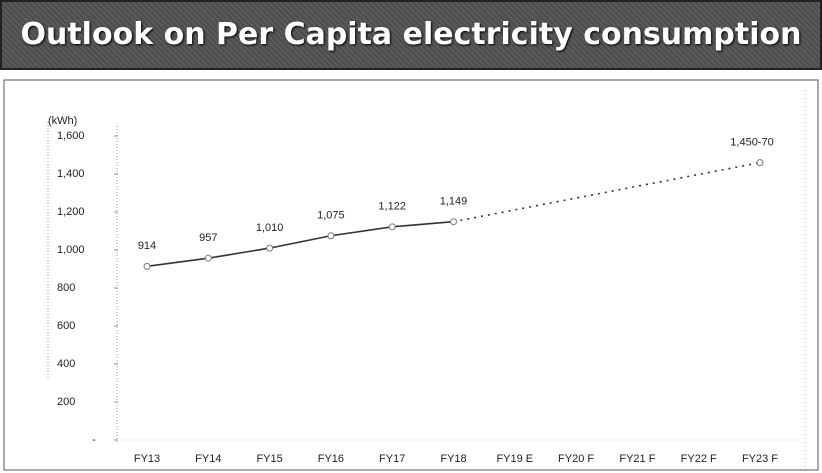 The image size is (822, 473). What do you see at coordinates (71, 212) in the screenshot?
I see `y-tick-label: 1,200` at bounding box center [71, 212].